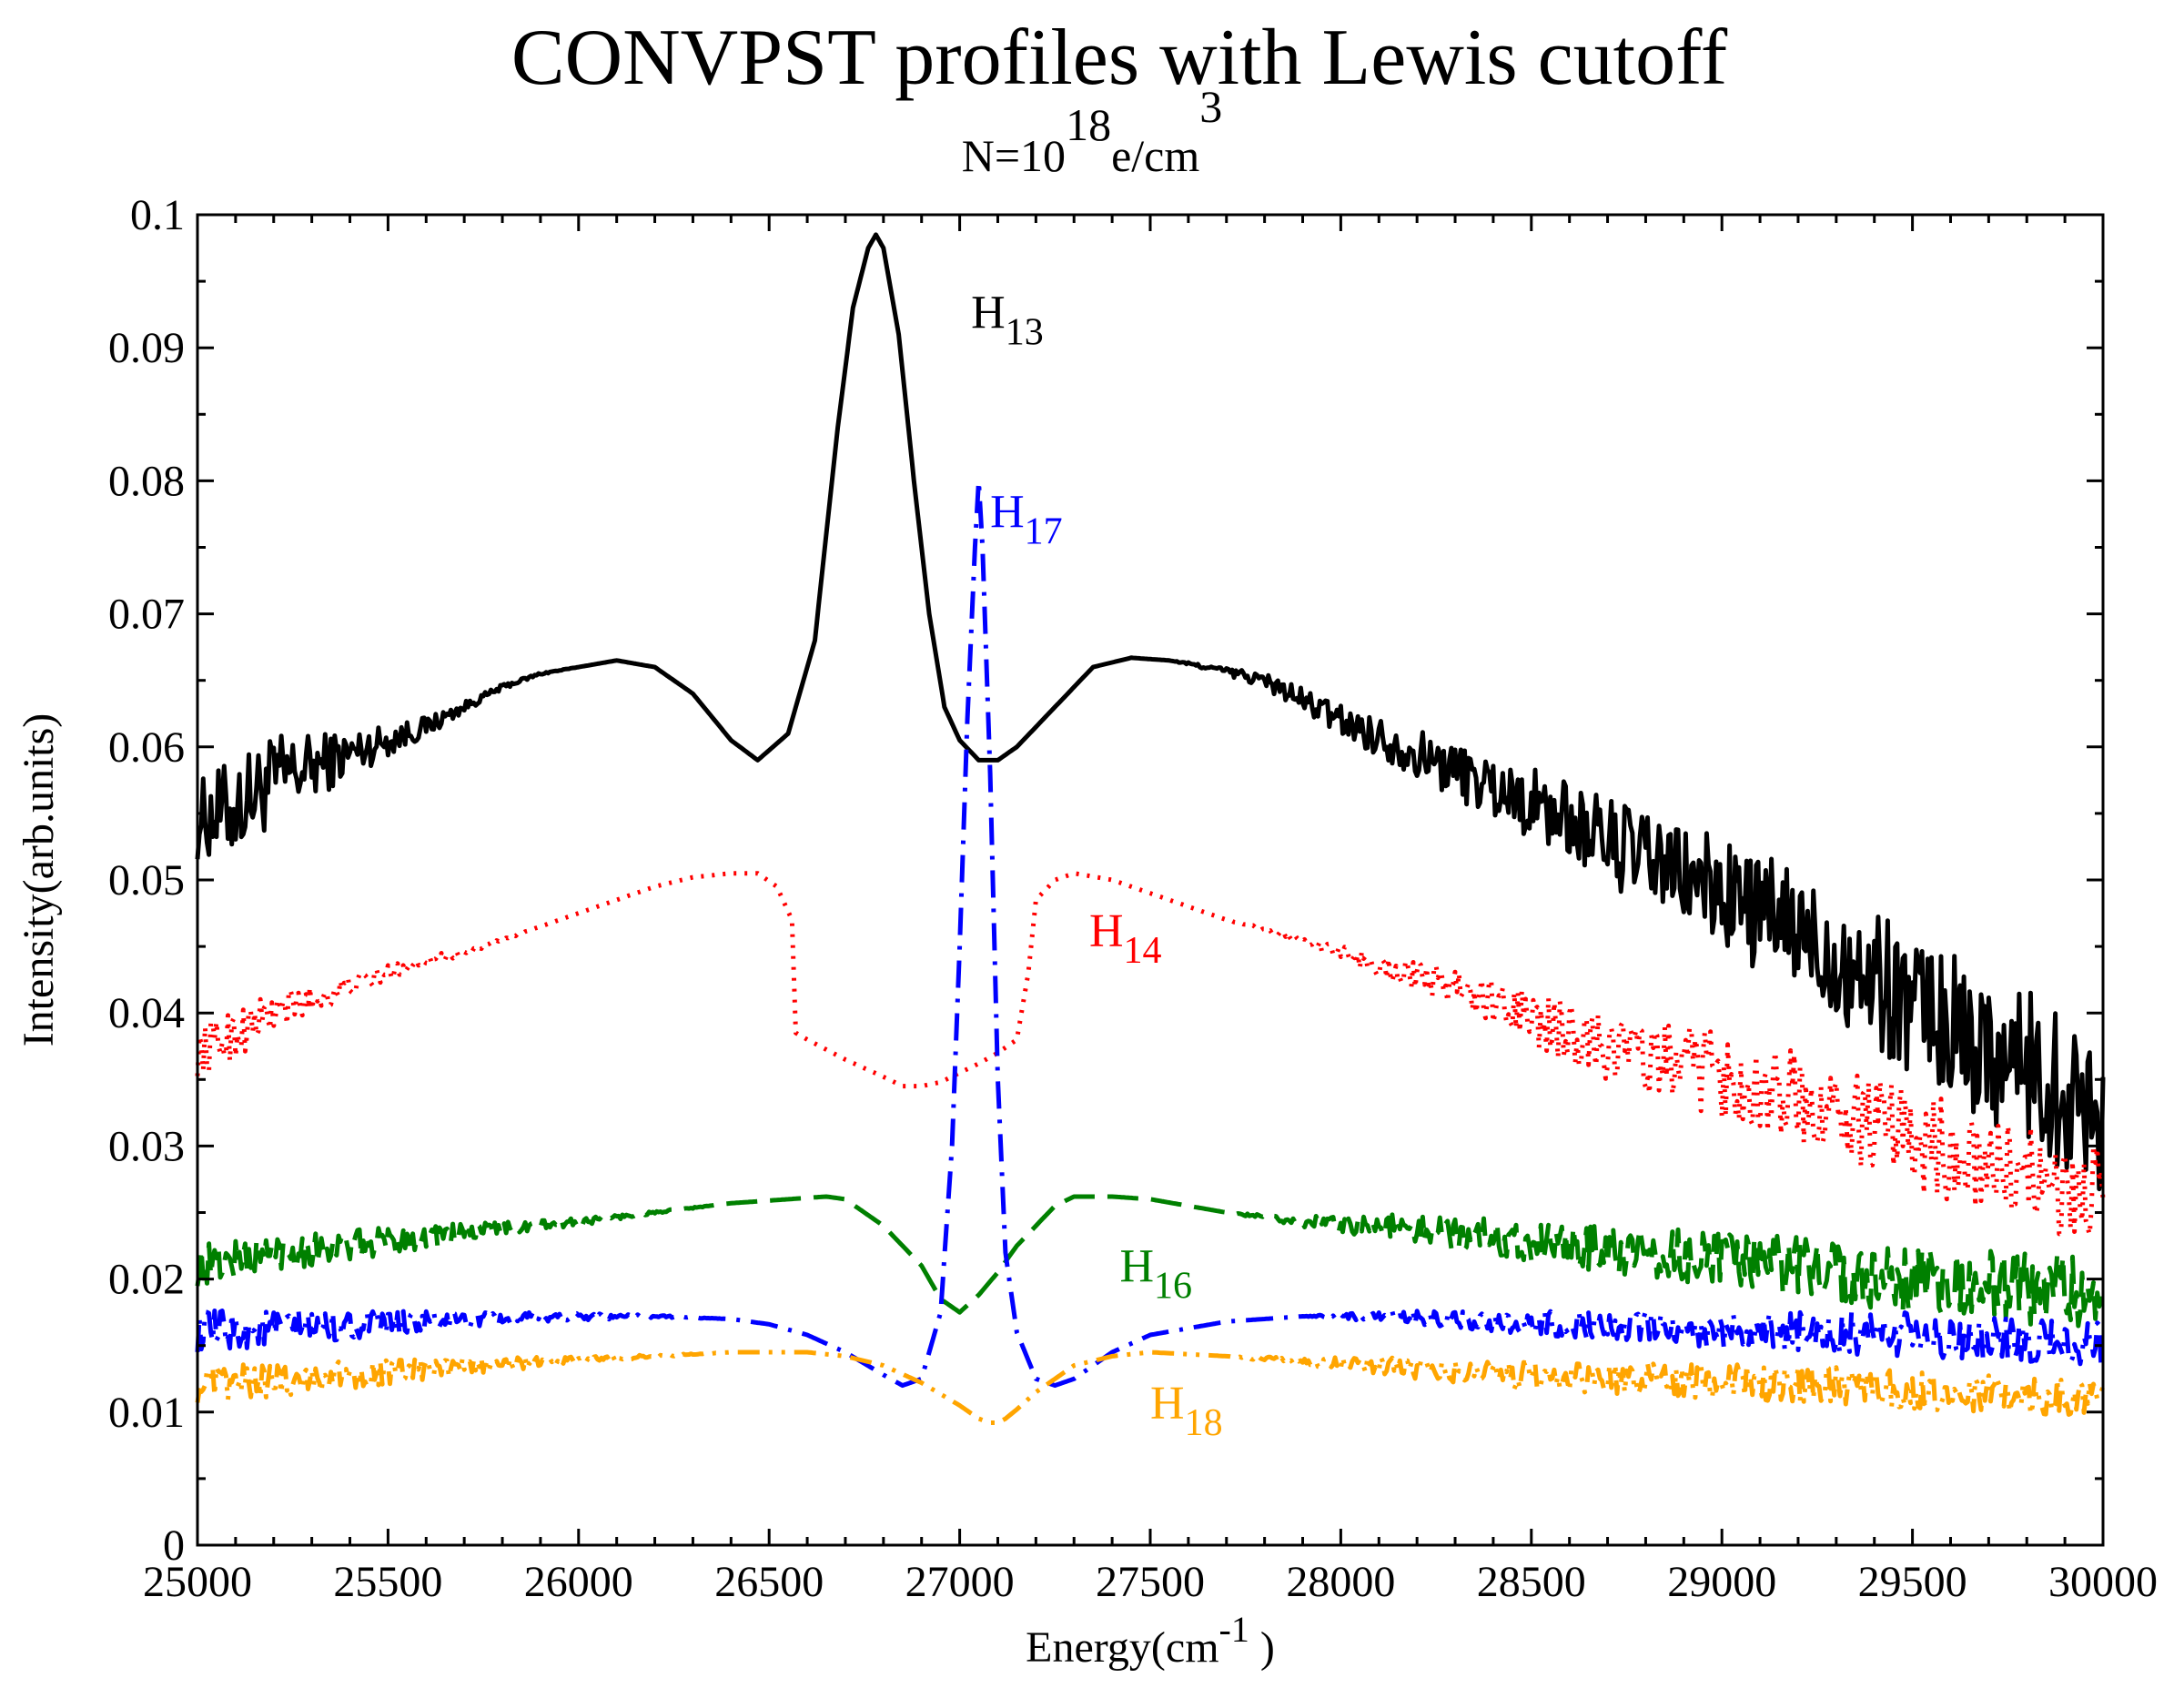  What do you see at coordinates (147, 1280) in the screenshot?
I see `y-tick-label: 0.02` at bounding box center [147, 1280].